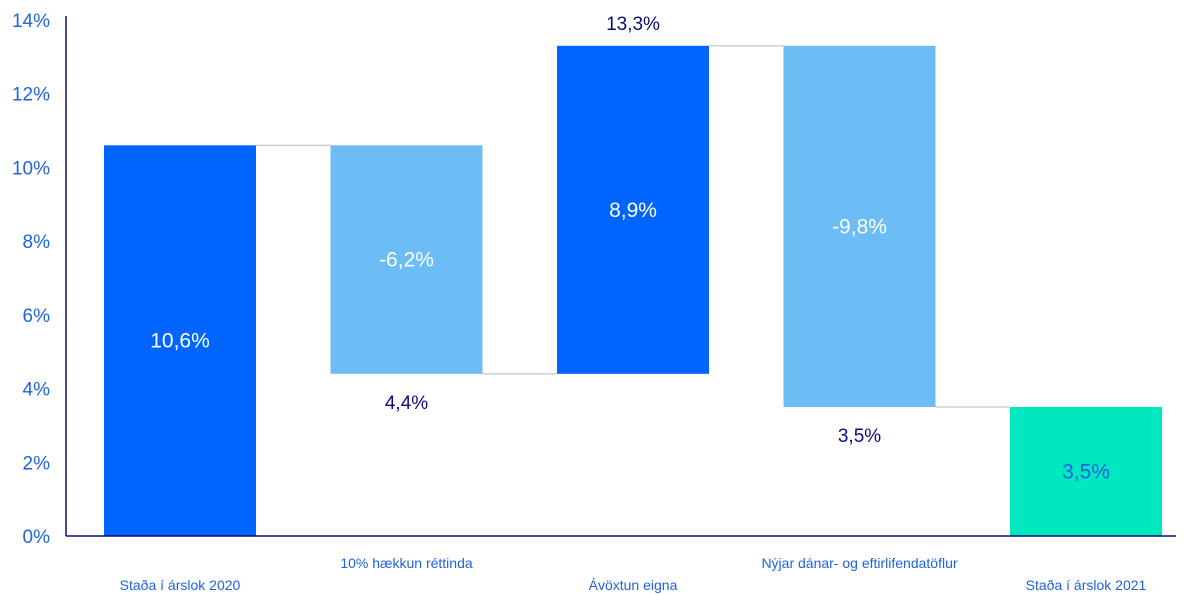  What do you see at coordinates (406, 563) in the screenshot?
I see `category-label: 10% hækkun réttinda` at bounding box center [406, 563].